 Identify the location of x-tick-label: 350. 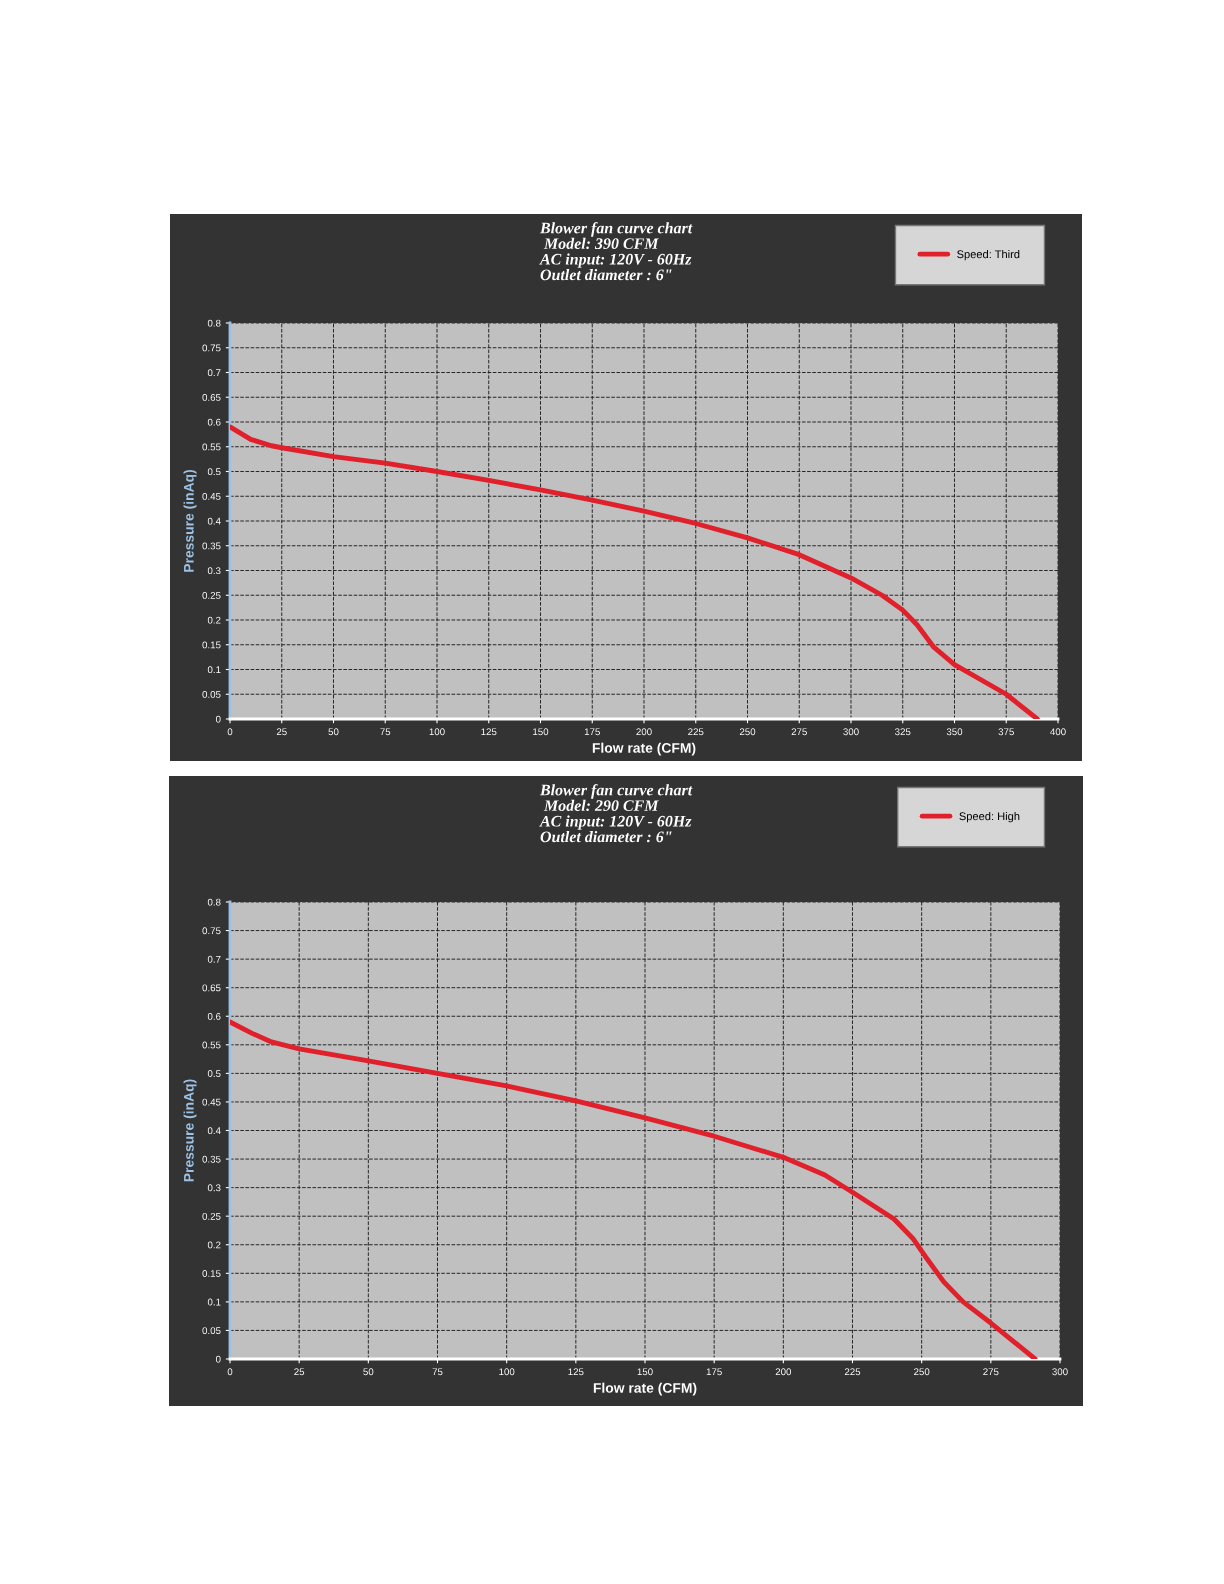
(954, 732).